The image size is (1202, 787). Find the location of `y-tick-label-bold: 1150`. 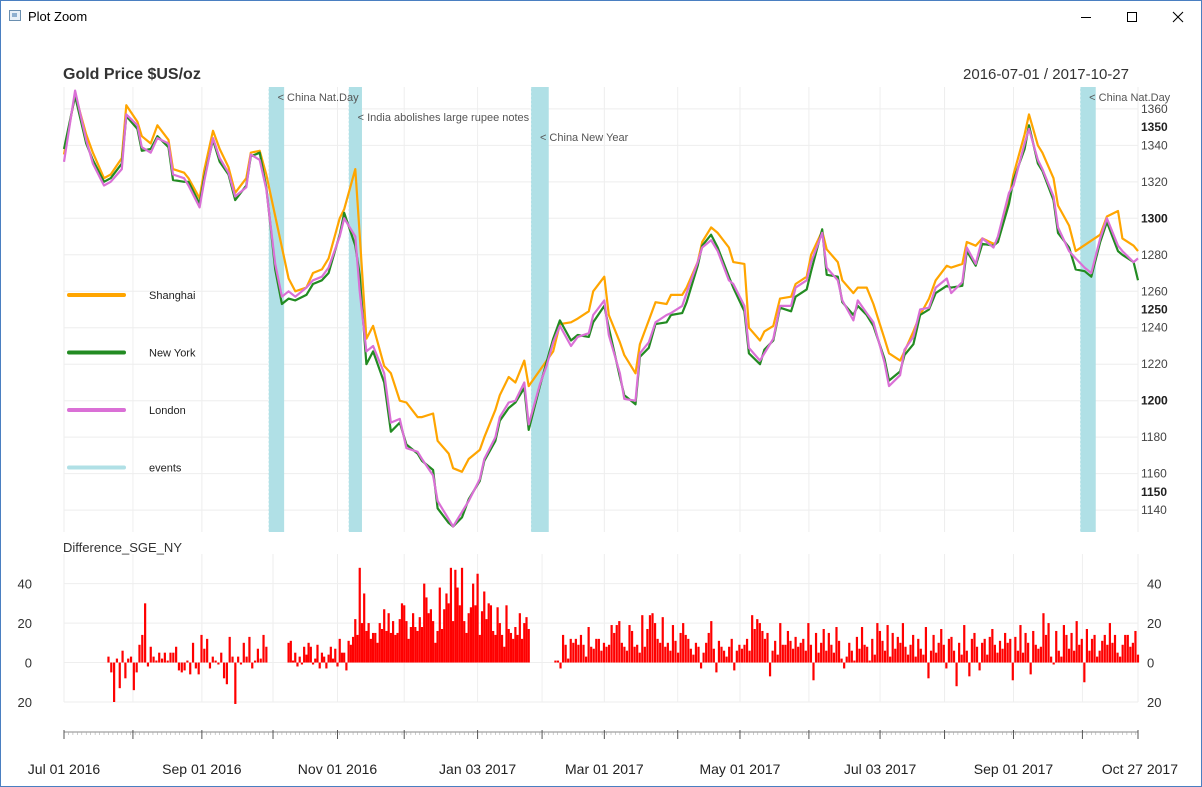

y-tick-label-bold: 1150 is located at coordinates (1154, 492).